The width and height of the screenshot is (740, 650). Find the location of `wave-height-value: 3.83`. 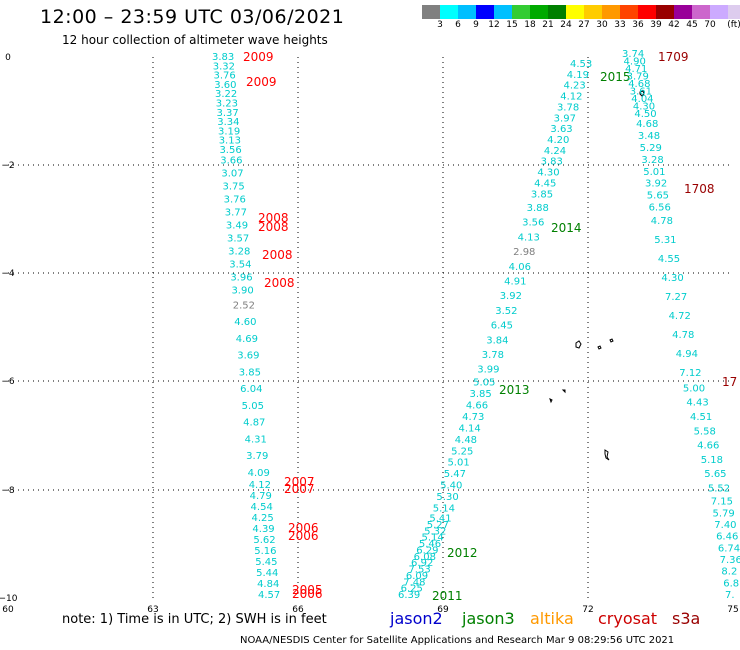

wave-height-value: 3.83 is located at coordinates (552, 162).